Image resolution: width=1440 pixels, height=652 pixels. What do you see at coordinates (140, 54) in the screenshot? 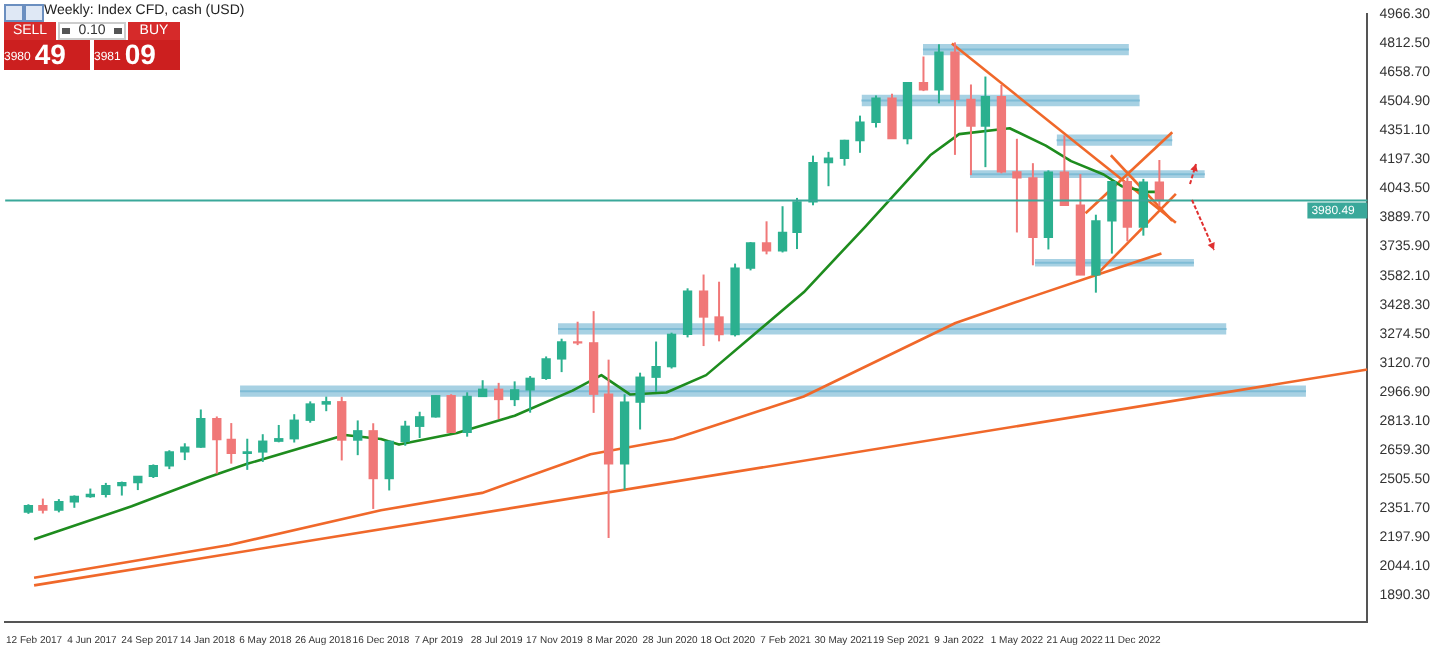
I see `annotation: 09` at bounding box center [140, 54].